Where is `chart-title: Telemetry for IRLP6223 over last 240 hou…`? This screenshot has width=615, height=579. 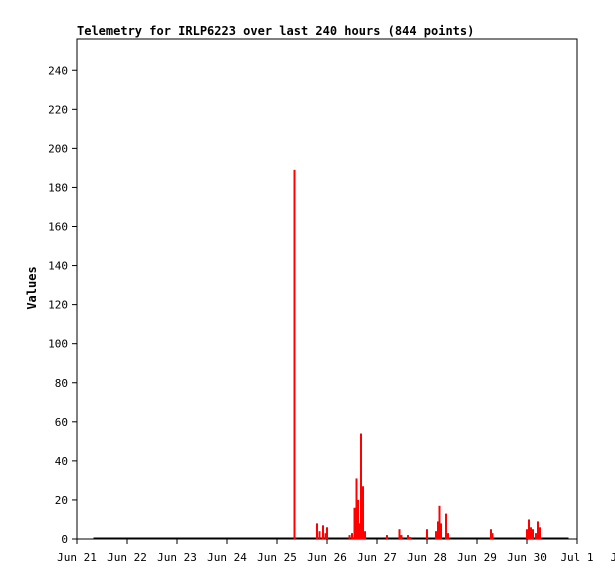
chart-title: Telemetry for IRLP6223 over last 240 hou… is located at coordinates (275, 31).